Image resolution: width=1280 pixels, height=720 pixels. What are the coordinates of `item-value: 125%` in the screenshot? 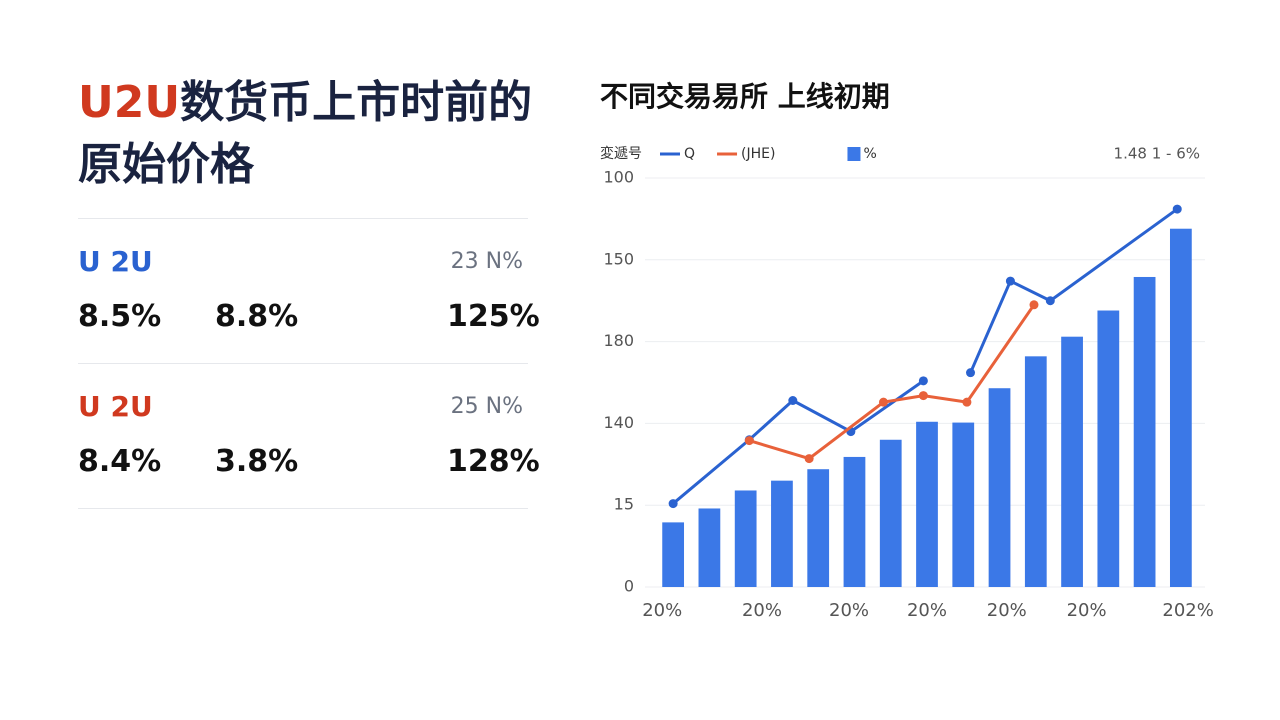 It's located at (493, 316).